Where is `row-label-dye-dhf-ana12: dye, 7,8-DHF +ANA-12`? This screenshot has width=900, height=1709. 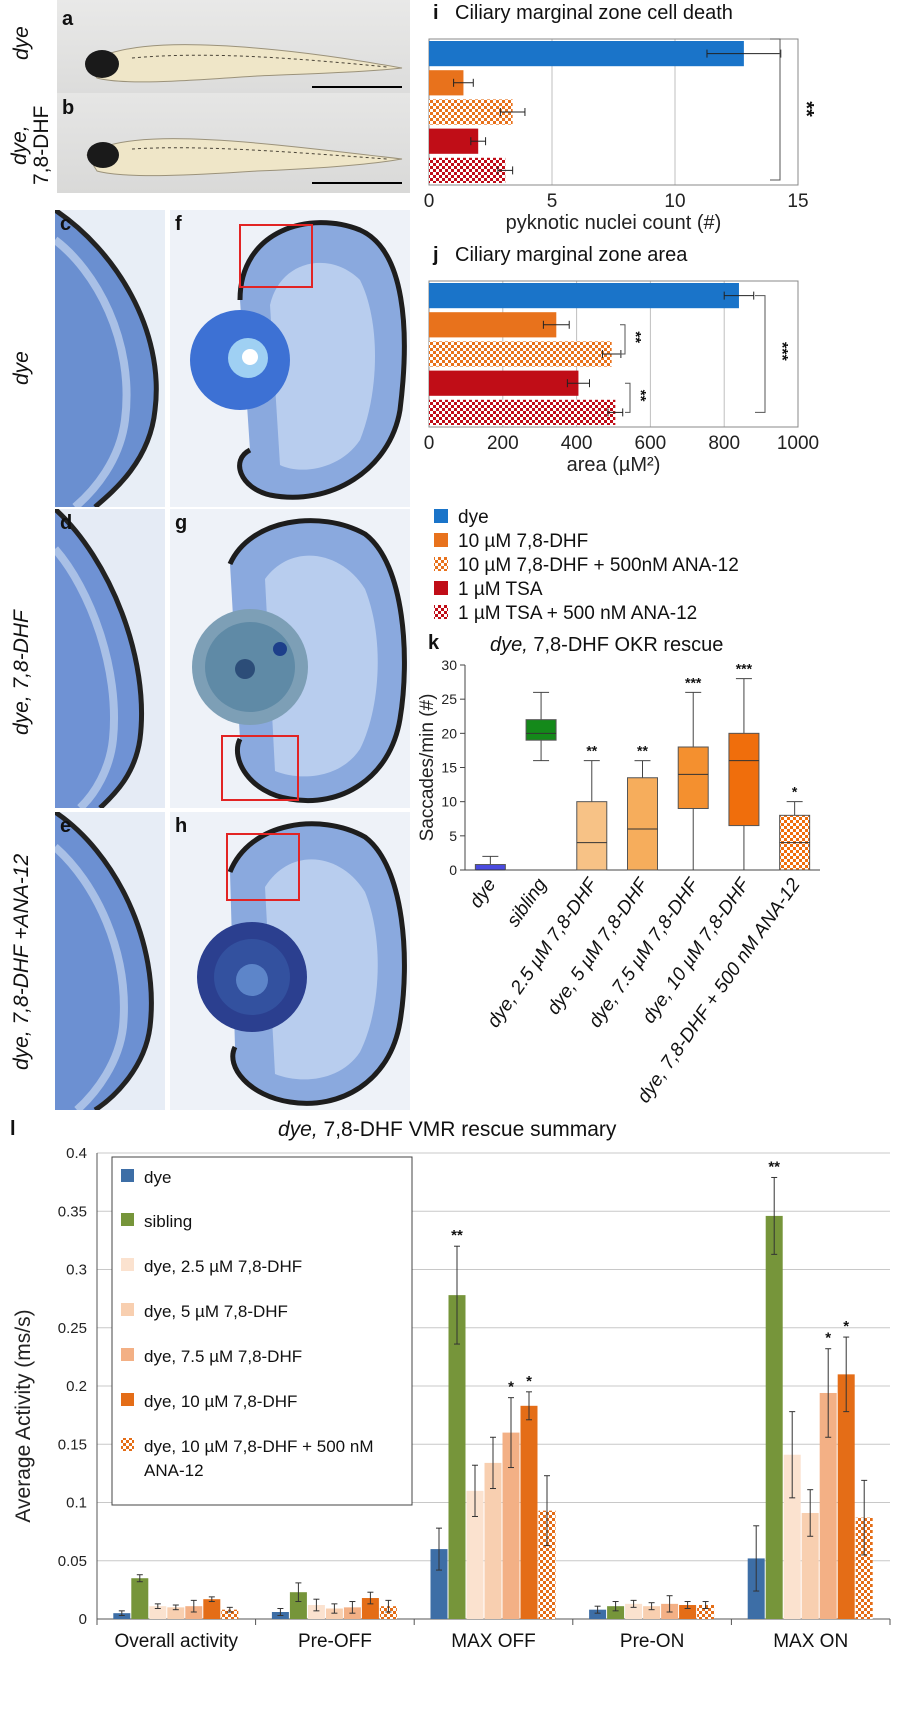
row-label-dye-dhf-ana12: dye, 7,8-DHF +ANA-12 is located at coordinates (21, 961).